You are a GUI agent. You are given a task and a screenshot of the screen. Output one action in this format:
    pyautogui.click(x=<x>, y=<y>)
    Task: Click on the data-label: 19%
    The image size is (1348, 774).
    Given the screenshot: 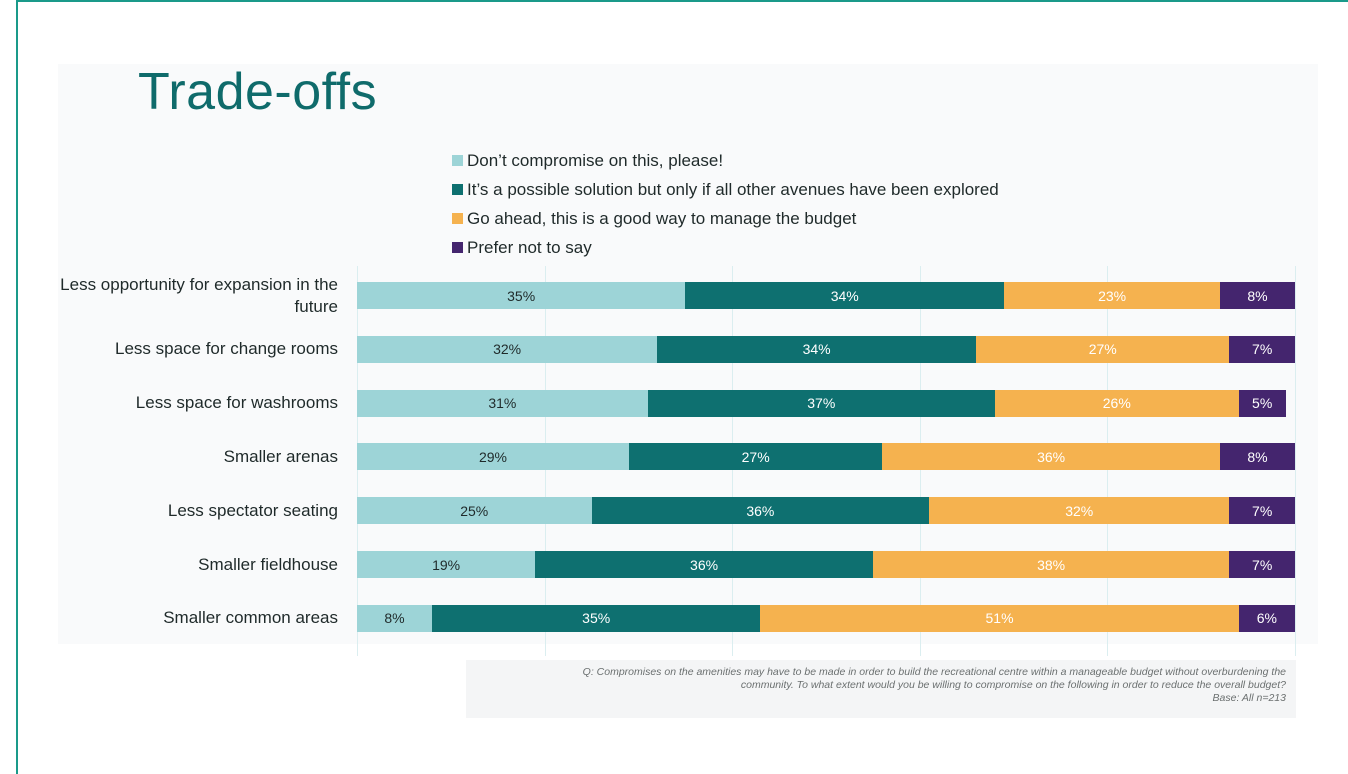 What is the action you would take?
    pyautogui.click(x=446, y=564)
    